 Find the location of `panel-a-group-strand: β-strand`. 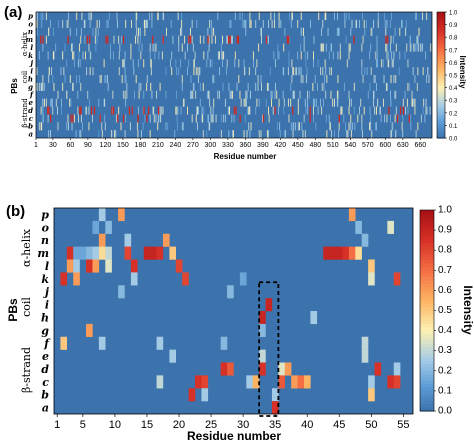

panel-a-group-strand: β-strand is located at coordinates (25, 113).